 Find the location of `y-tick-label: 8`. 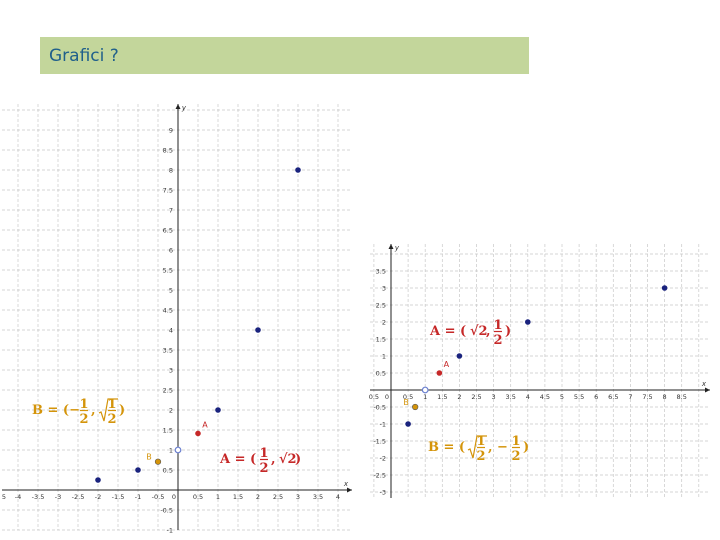

y-tick-label: 8 is located at coordinates (171, 171).